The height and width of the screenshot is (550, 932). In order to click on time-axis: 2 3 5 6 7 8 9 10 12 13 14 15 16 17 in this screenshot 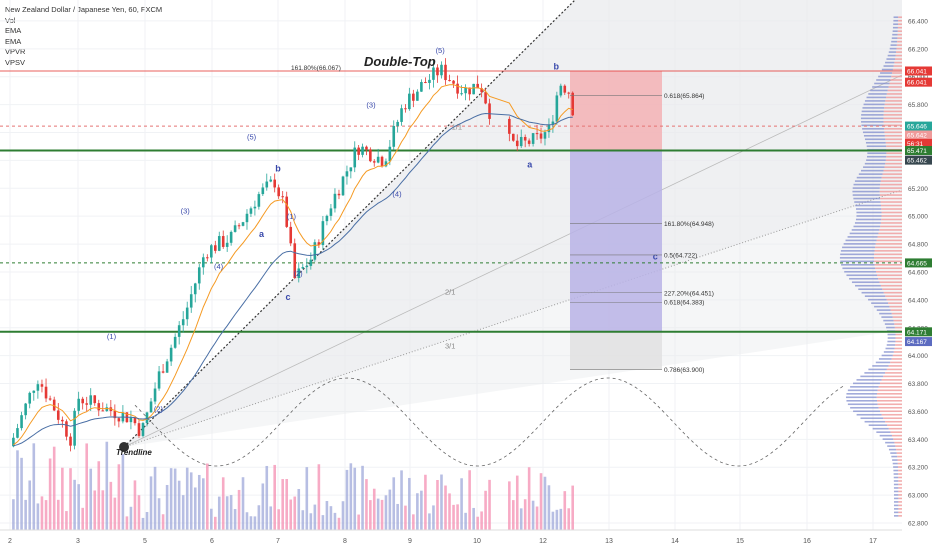, I will do `click(451, 537)`.